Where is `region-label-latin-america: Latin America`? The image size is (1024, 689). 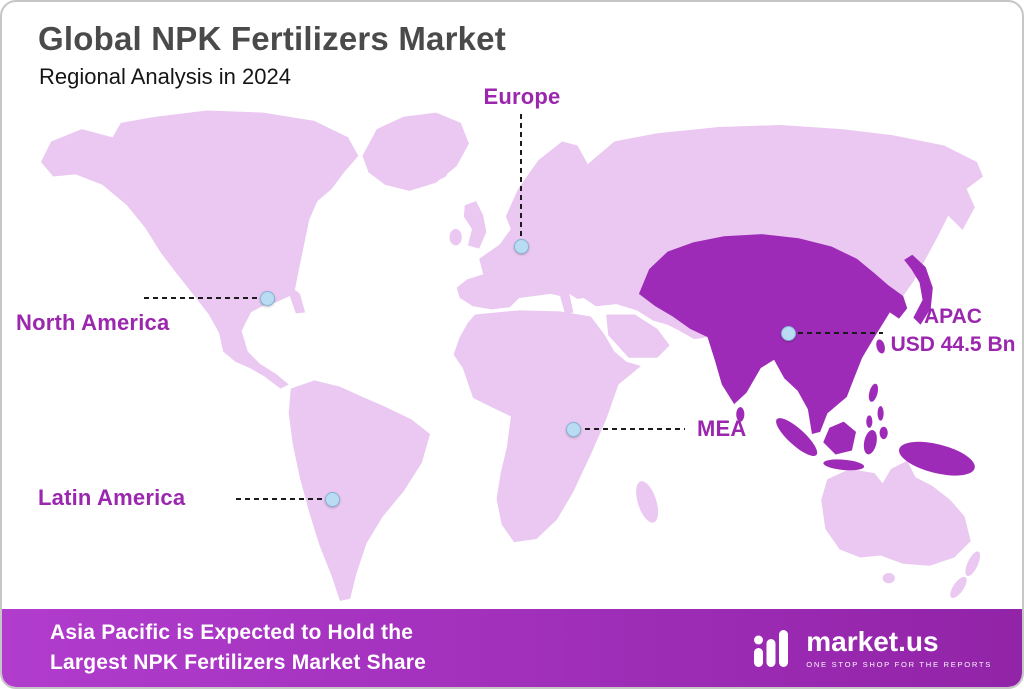
region-label-latin-america: Latin America is located at coordinates (112, 497).